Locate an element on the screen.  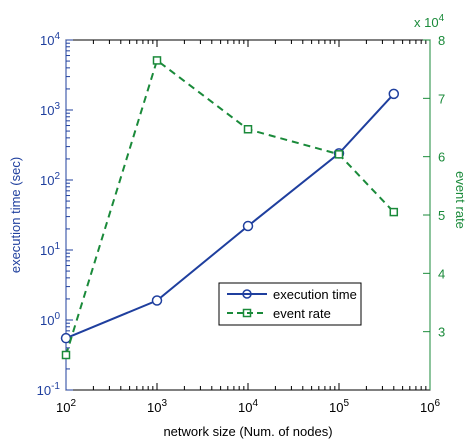
right-tick-label: 8 is located at coordinates (441, 40).